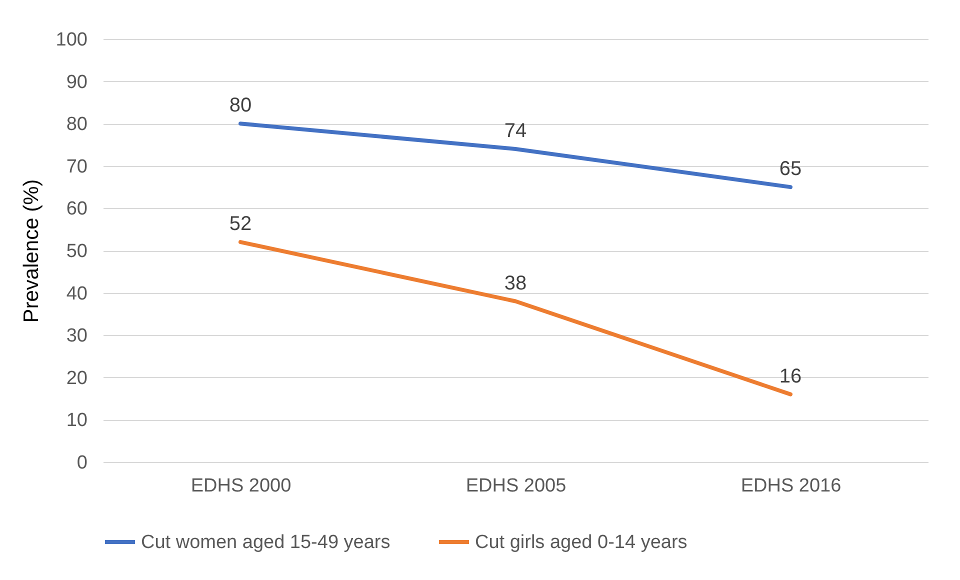 Image resolution: width=960 pixels, height=580 pixels. What do you see at coordinates (31, 251) in the screenshot?
I see `y-axis-title: Prevalence (%)` at bounding box center [31, 251].